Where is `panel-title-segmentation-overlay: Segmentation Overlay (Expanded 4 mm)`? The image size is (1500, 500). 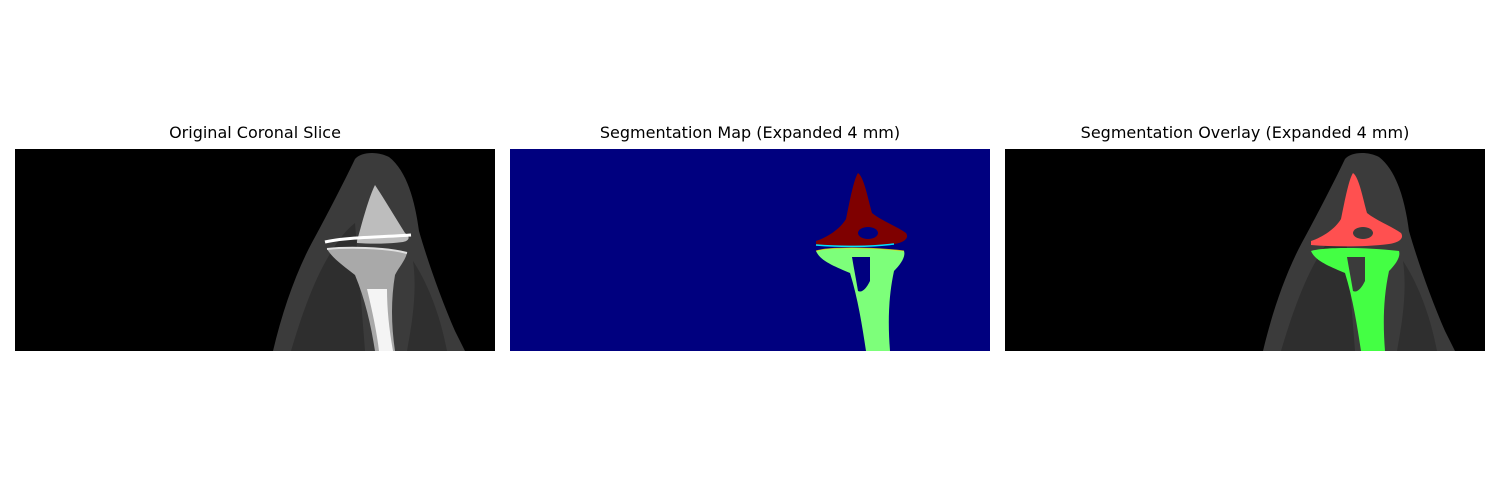 panel-title-segmentation-overlay: Segmentation Overlay (Expanded 4 mm) is located at coordinates (1245, 132).